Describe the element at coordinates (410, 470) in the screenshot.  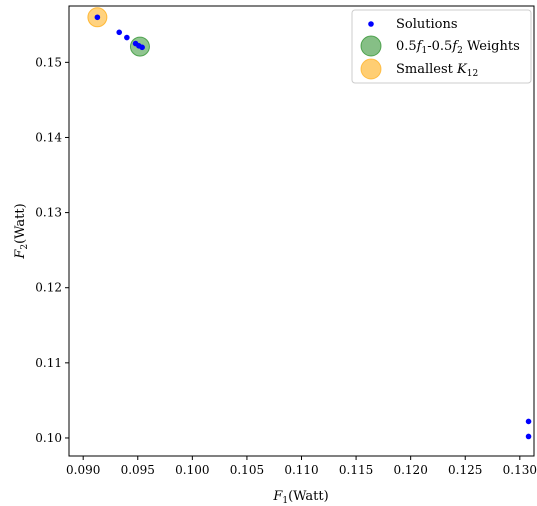
I see `x-tick-label: 0.120` at that location.